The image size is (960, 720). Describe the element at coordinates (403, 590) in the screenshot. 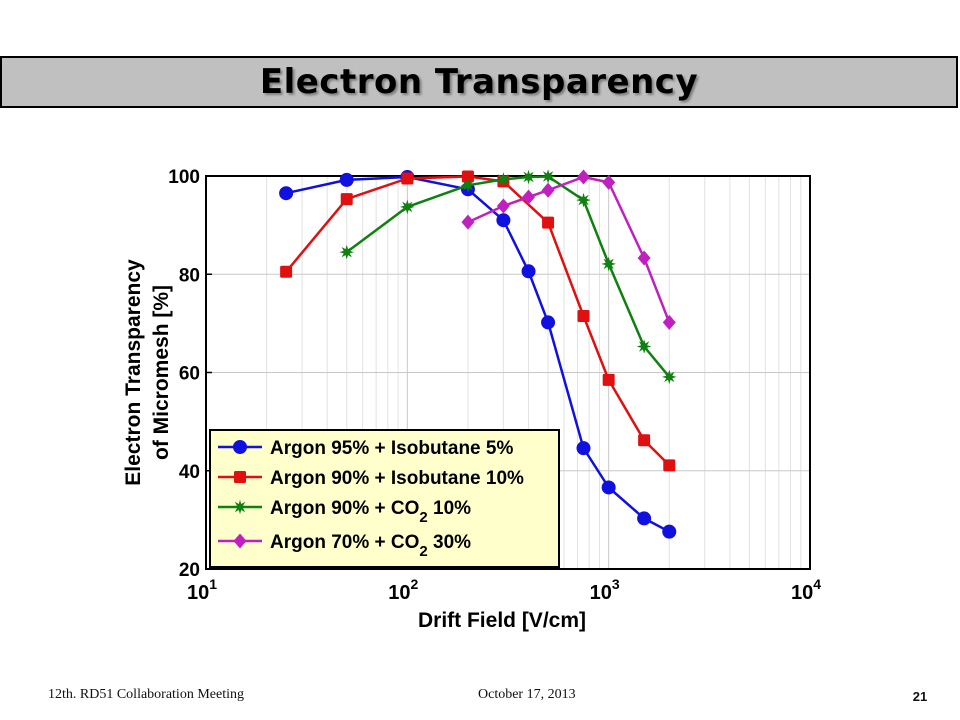

I see `x-tick-label: 10²` at that location.